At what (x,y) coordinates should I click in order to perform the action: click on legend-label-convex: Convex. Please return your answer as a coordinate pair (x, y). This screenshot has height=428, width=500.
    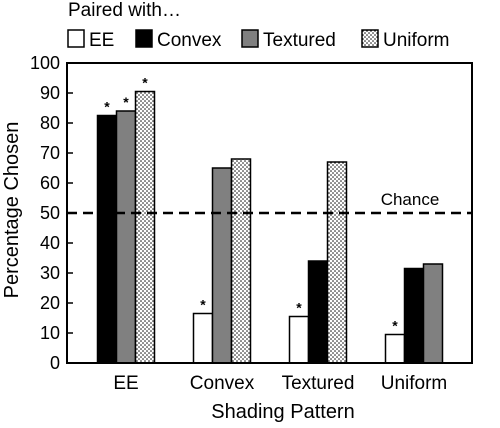
    Looking at the image, I should click on (189, 40).